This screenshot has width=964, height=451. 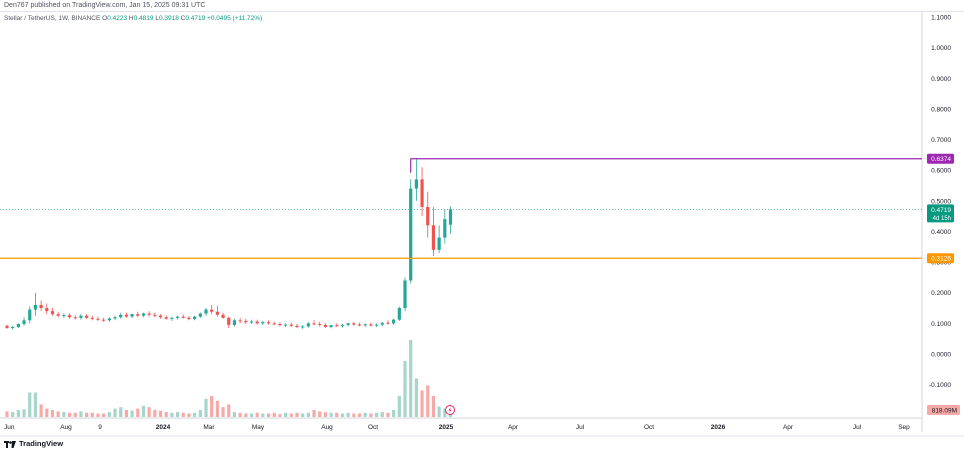 What do you see at coordinates (944, 411) in the screenshot?
I see `volume-label: 818.09M` at bounding box center [944, 411].